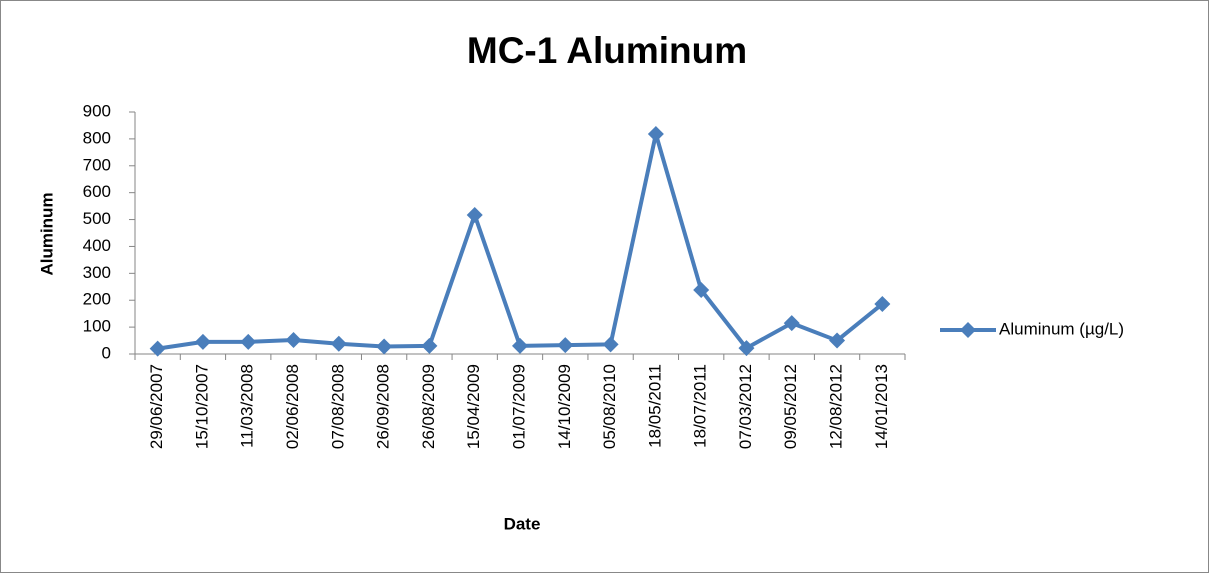 The height and width of the screenshot is (573, 1209). Describe the element at coordinates (607, 50) in the screenshot. I see `chart-title: MC-1 Aluminum` at that location.